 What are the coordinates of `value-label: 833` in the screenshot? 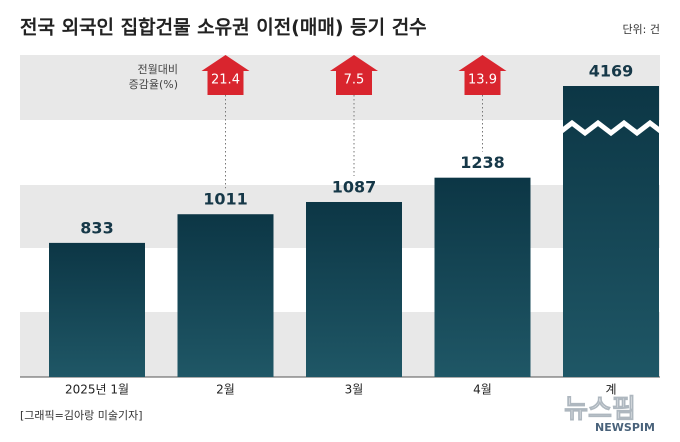 It's located at (96, 227).